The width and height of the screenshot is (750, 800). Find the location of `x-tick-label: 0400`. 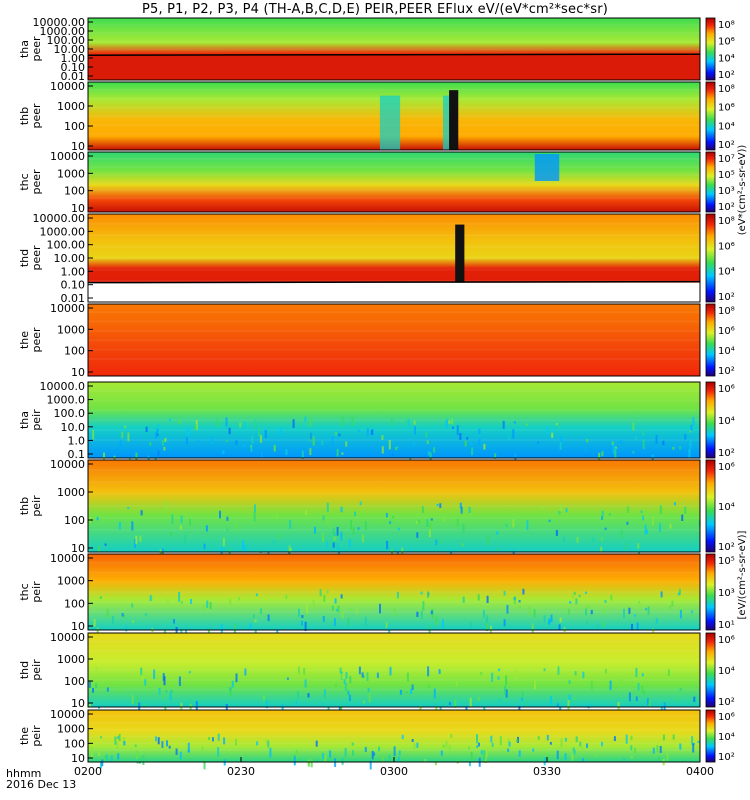

x-tick-label: 0400 is located at coordinates (700, 771).